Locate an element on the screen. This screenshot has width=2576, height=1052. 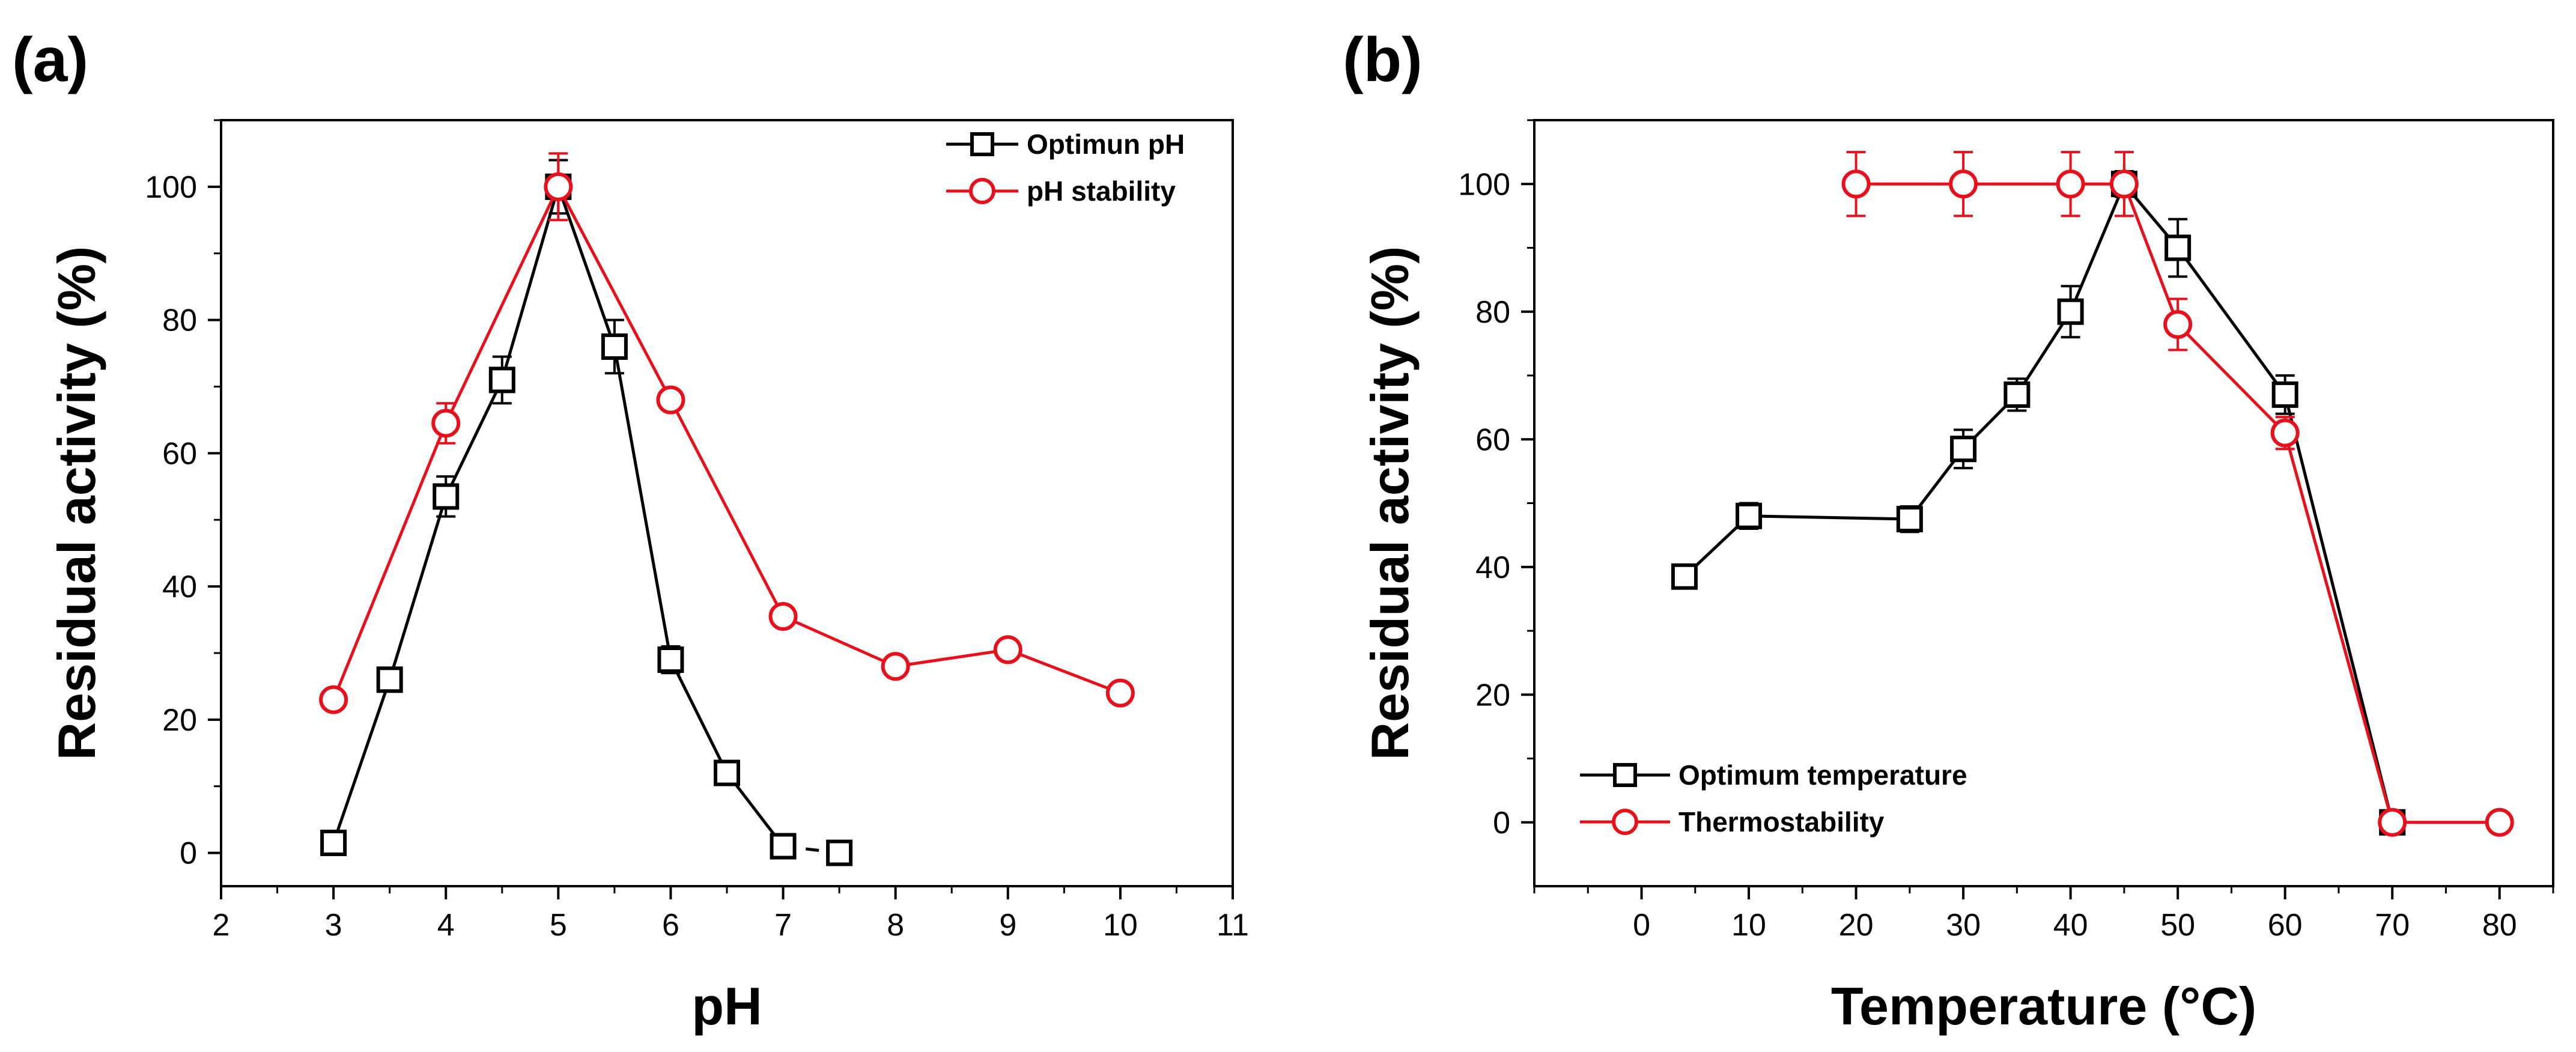
x-tick-label: 4 is located at coordinates (446, 926).